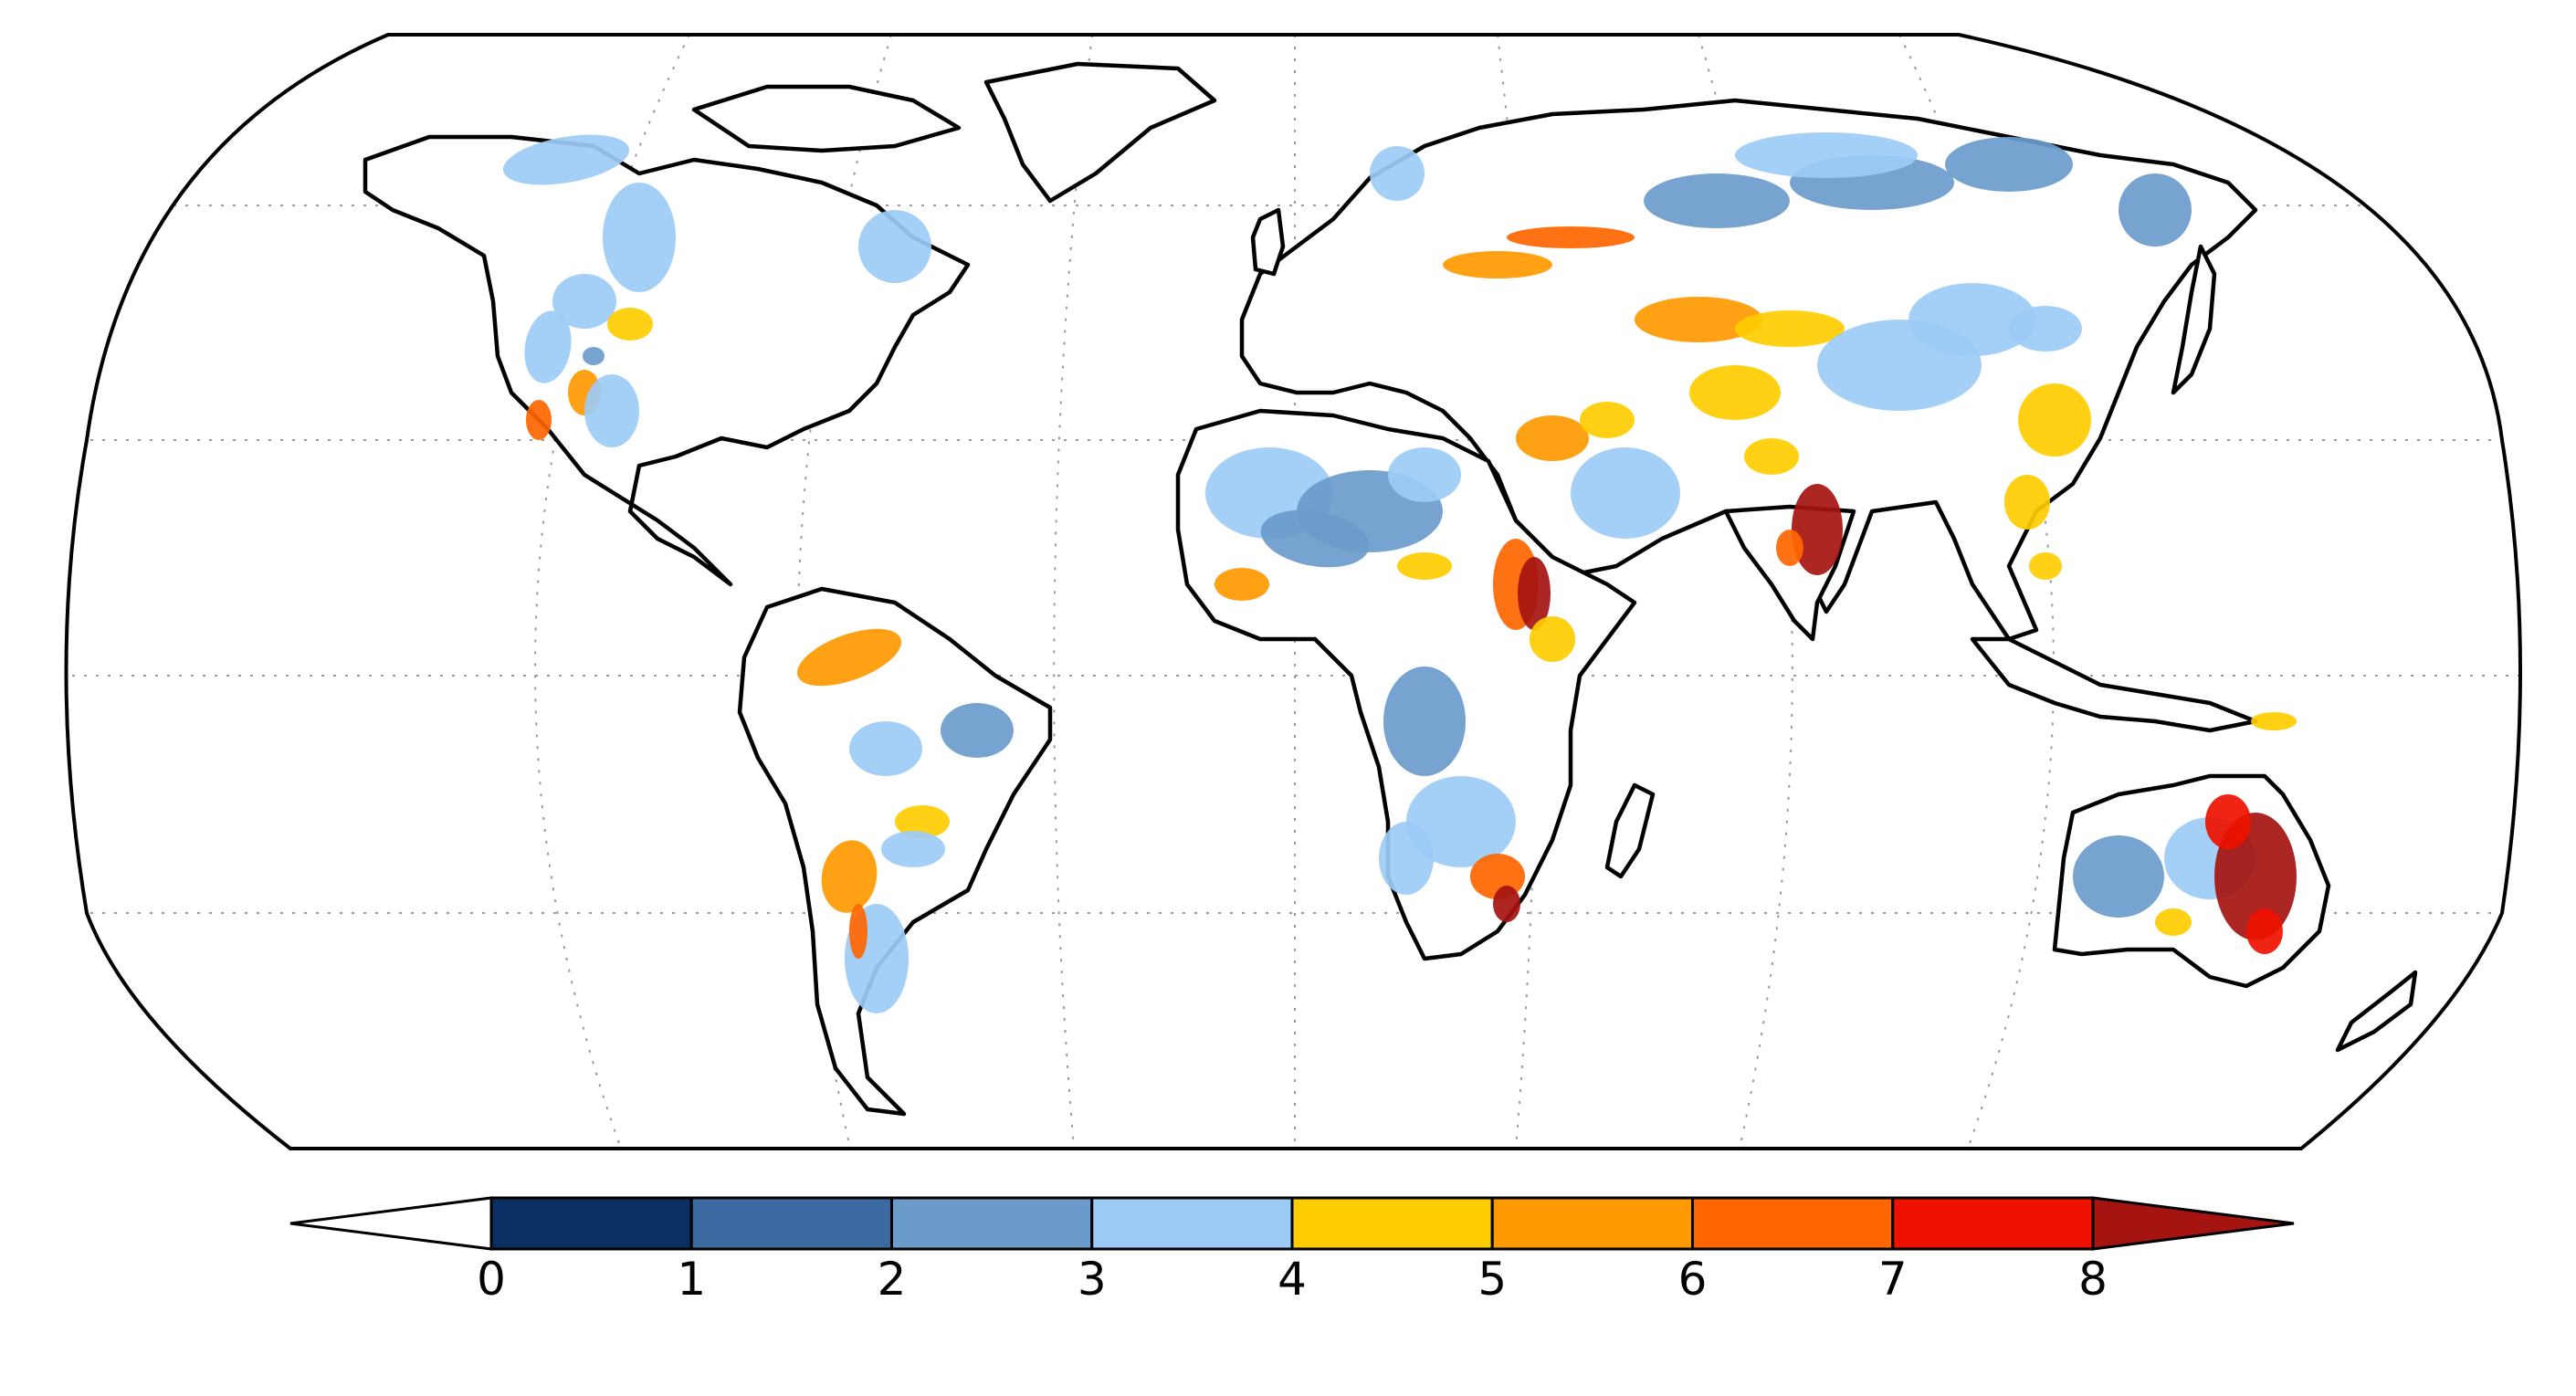  Describe the element at coordinates (1893, 1280) in the screenshot. I see `colorbar-tick-label: 7` at that location.